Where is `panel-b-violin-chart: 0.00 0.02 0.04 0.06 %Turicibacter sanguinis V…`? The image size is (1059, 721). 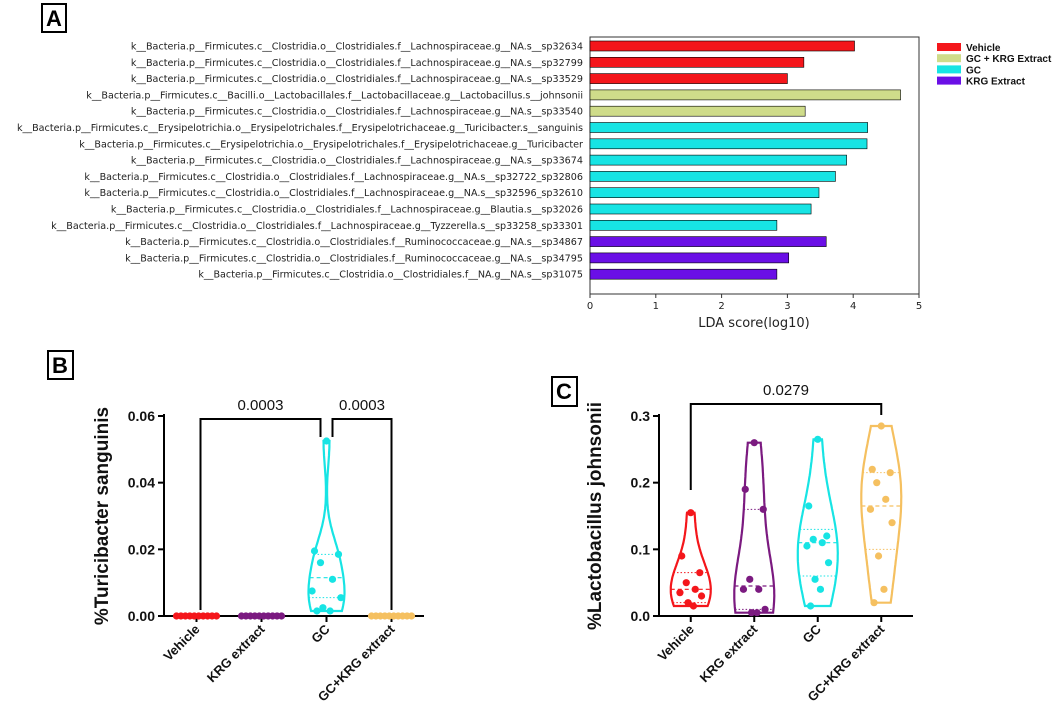
panel-b-violin-chart: 0.00 0.02 0.04 0.06 %Turicibacter sanguinis V… is located at coordinates (258, 550).